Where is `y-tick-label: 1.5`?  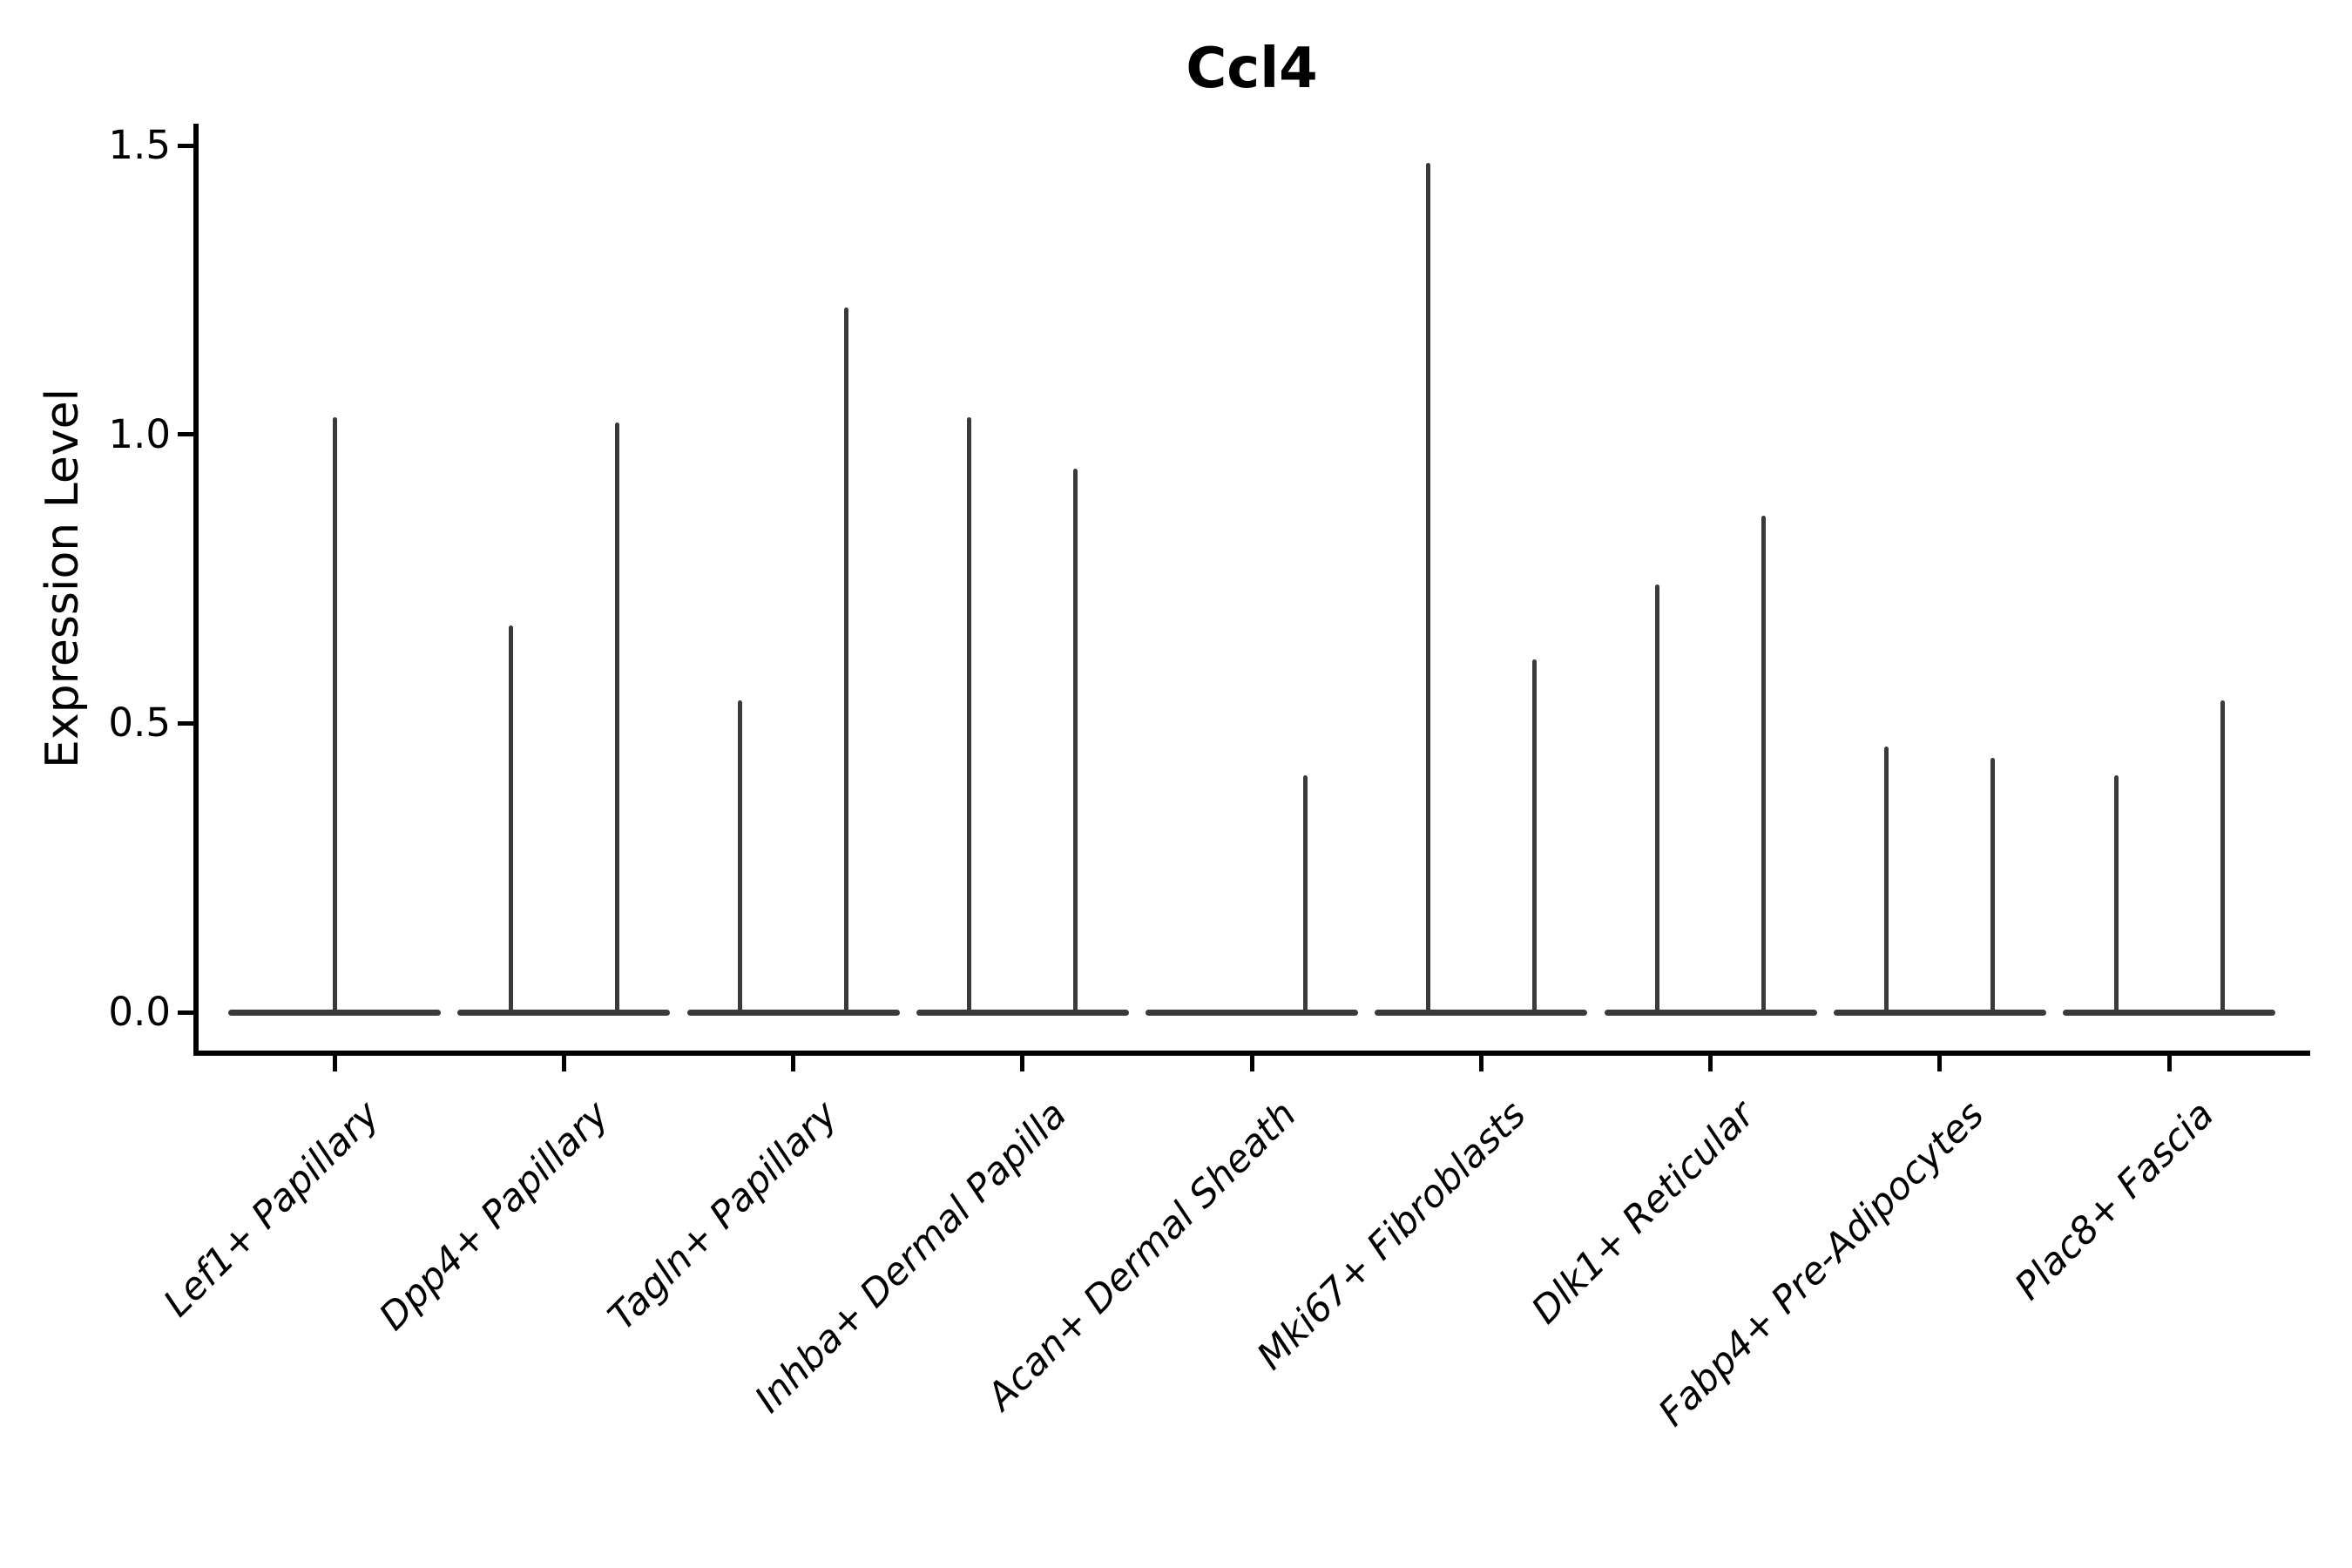 y-tick-label: 1.5 is located at coordinates (139, 145).